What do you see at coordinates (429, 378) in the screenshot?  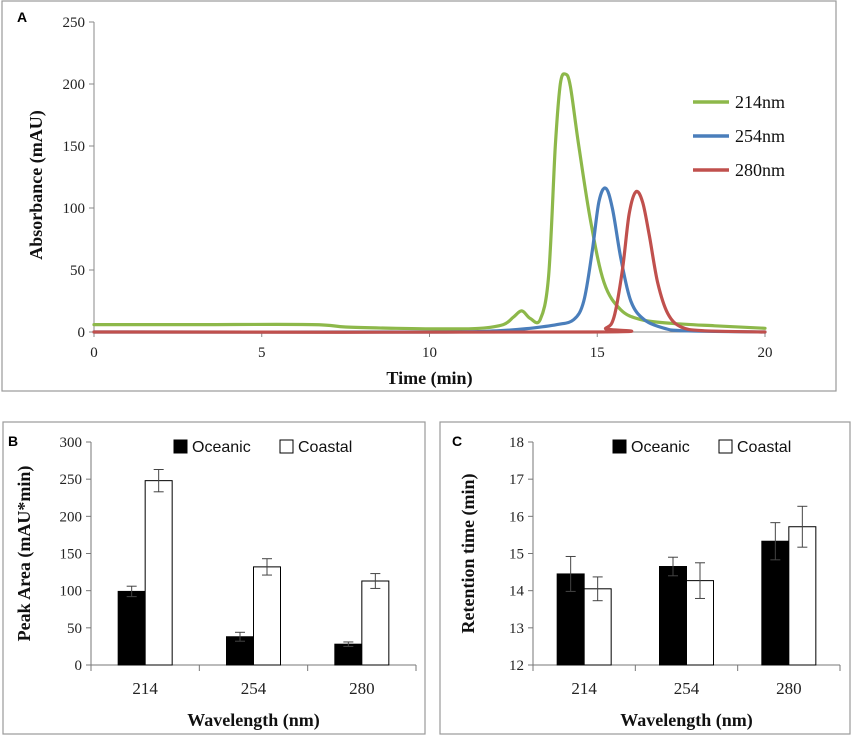 I see `x-axis-title: Time (min)` at bounding box center [429, 378].